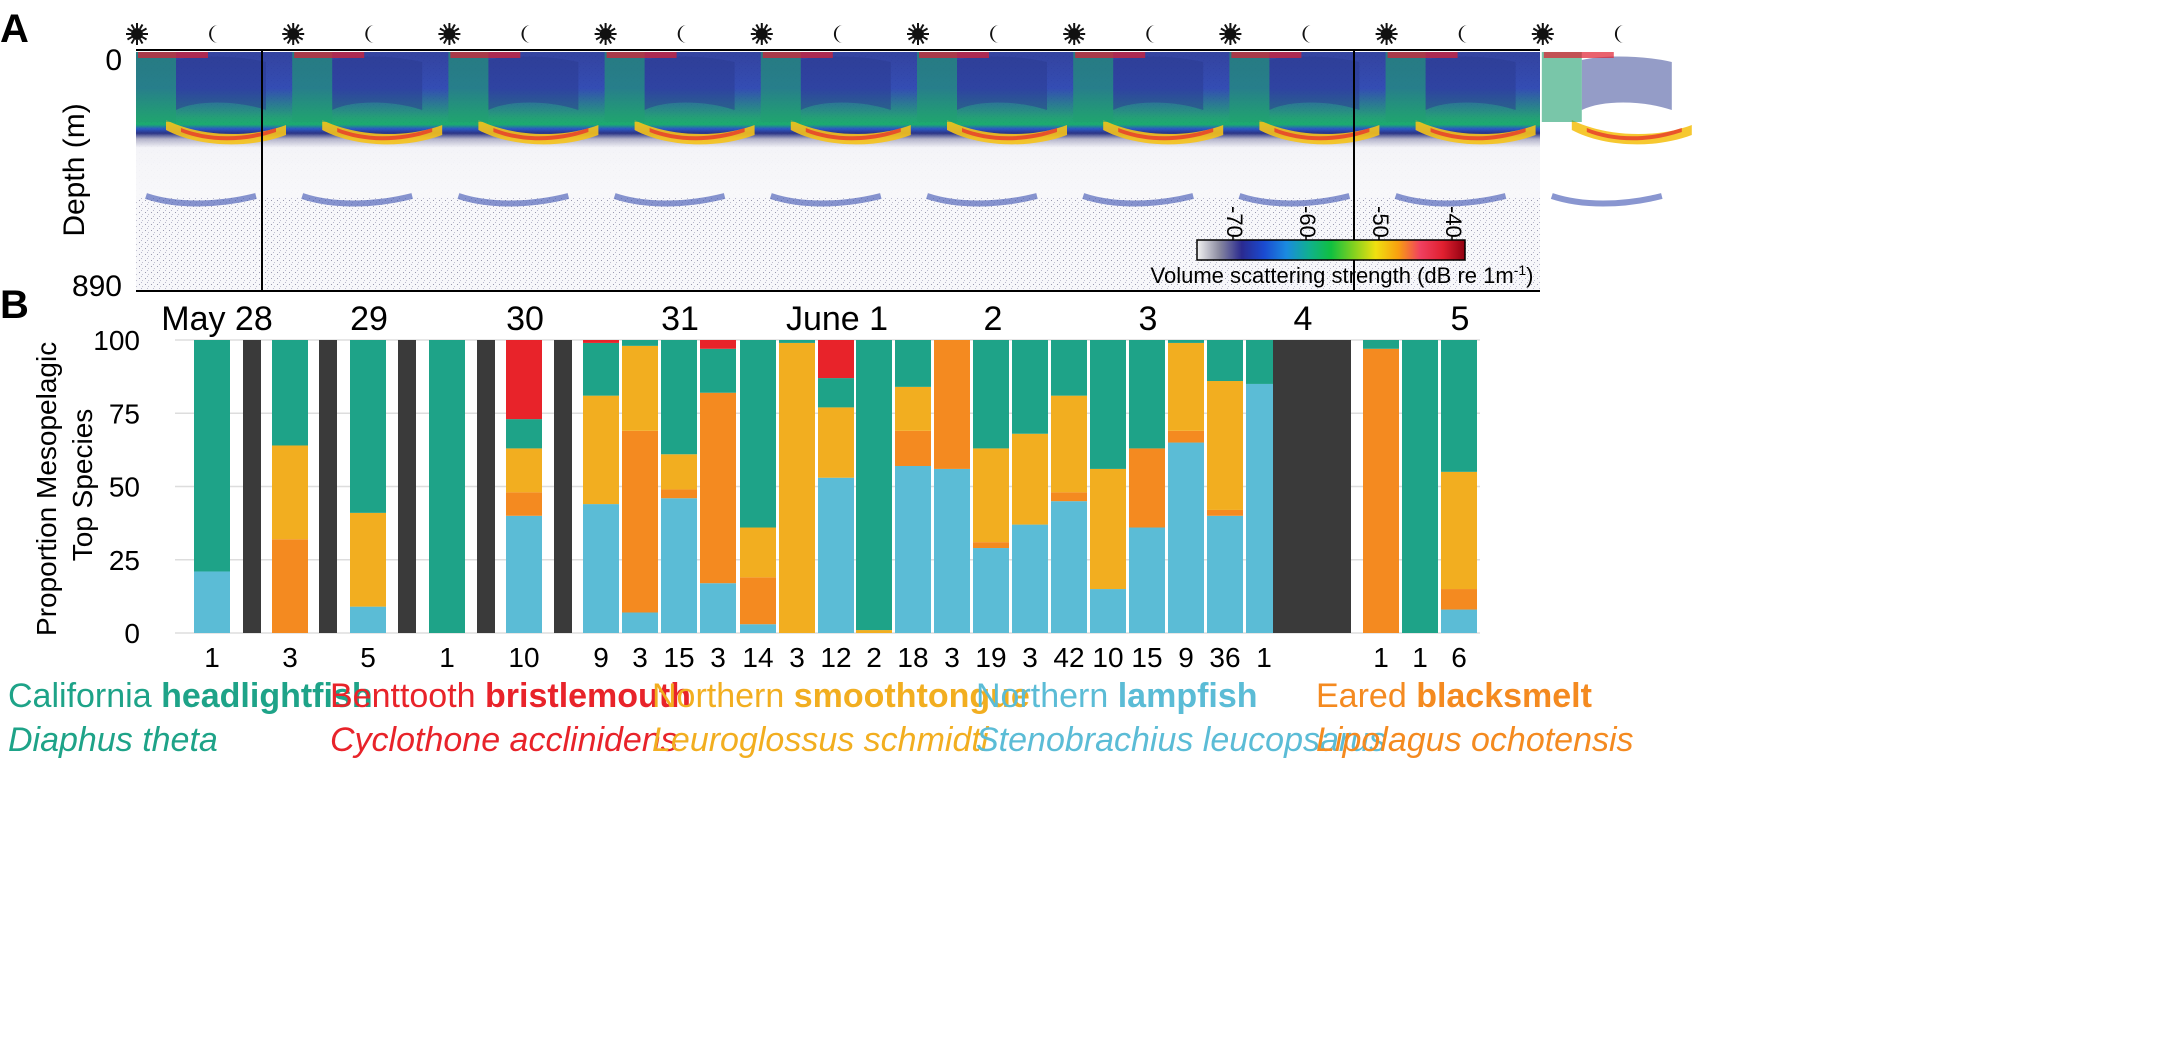 The width and height of the screenshot is (2170, 1038). What do you see at coordinates (510, 696) in the screenshot?
I see `legend-common-name: Benttooth bristlemouth` at bounding box center [510, 696].